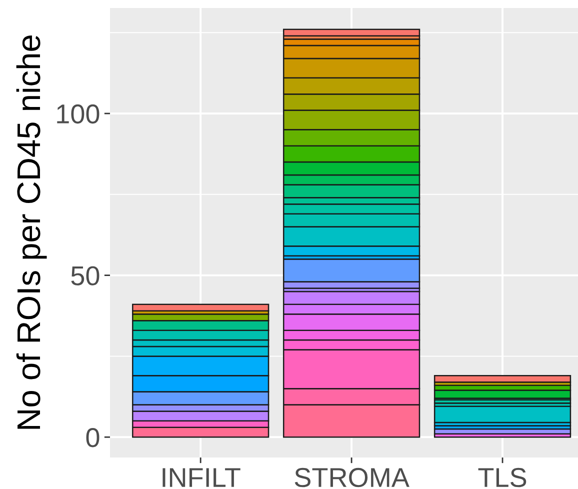 This screenshot has width=578, height=489. What do you see at coordinates (31, 232) in the screenshot?
I see `y-axis-title: No of ROIs per CD45 niche` at bounding box center [31, 232].